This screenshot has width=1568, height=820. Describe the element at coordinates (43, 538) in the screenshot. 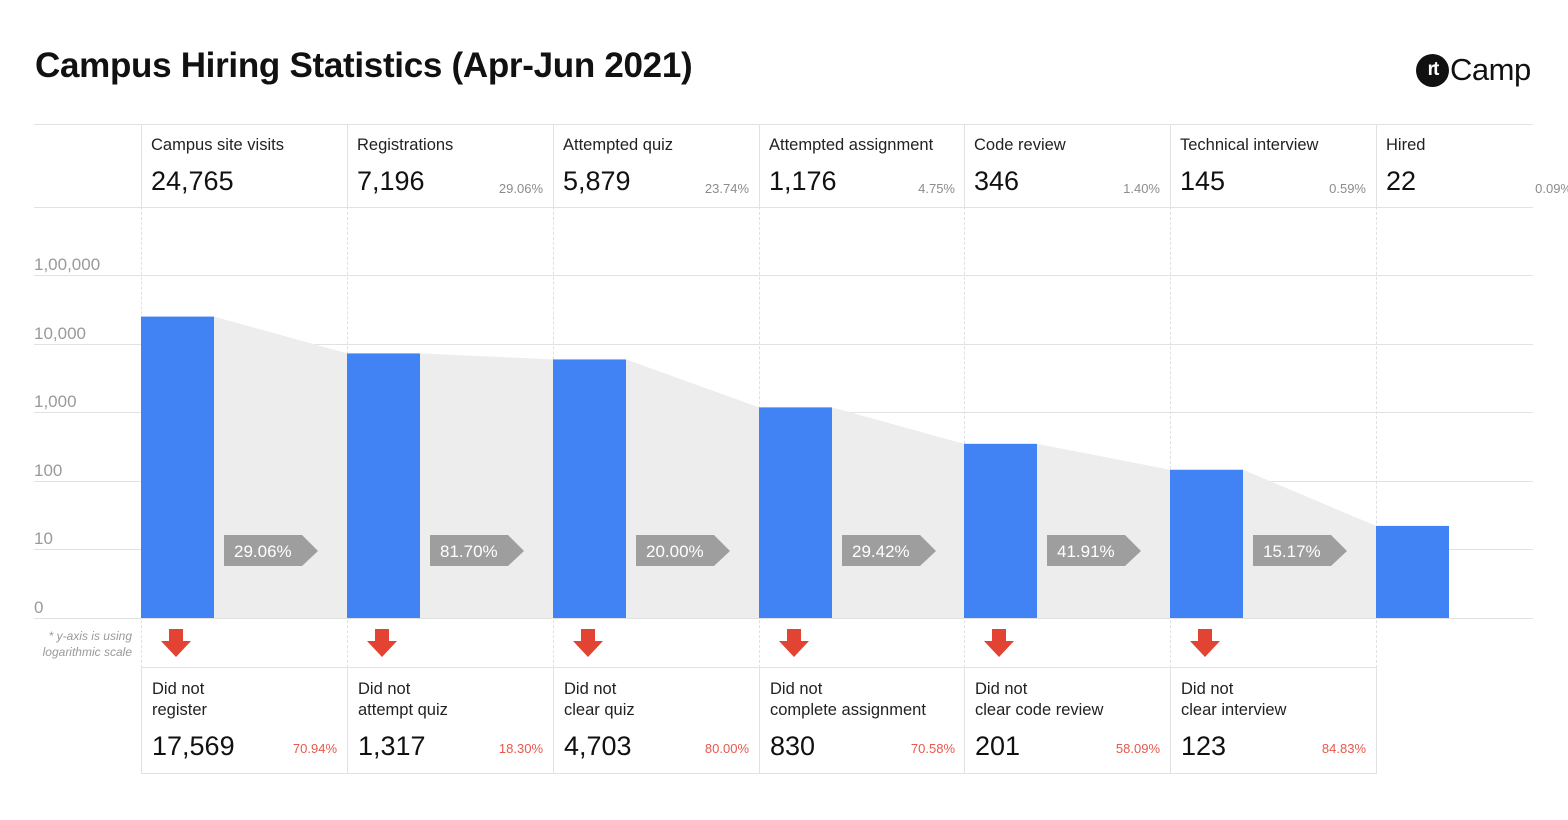

I see `y-tick-label: 10` at that location.